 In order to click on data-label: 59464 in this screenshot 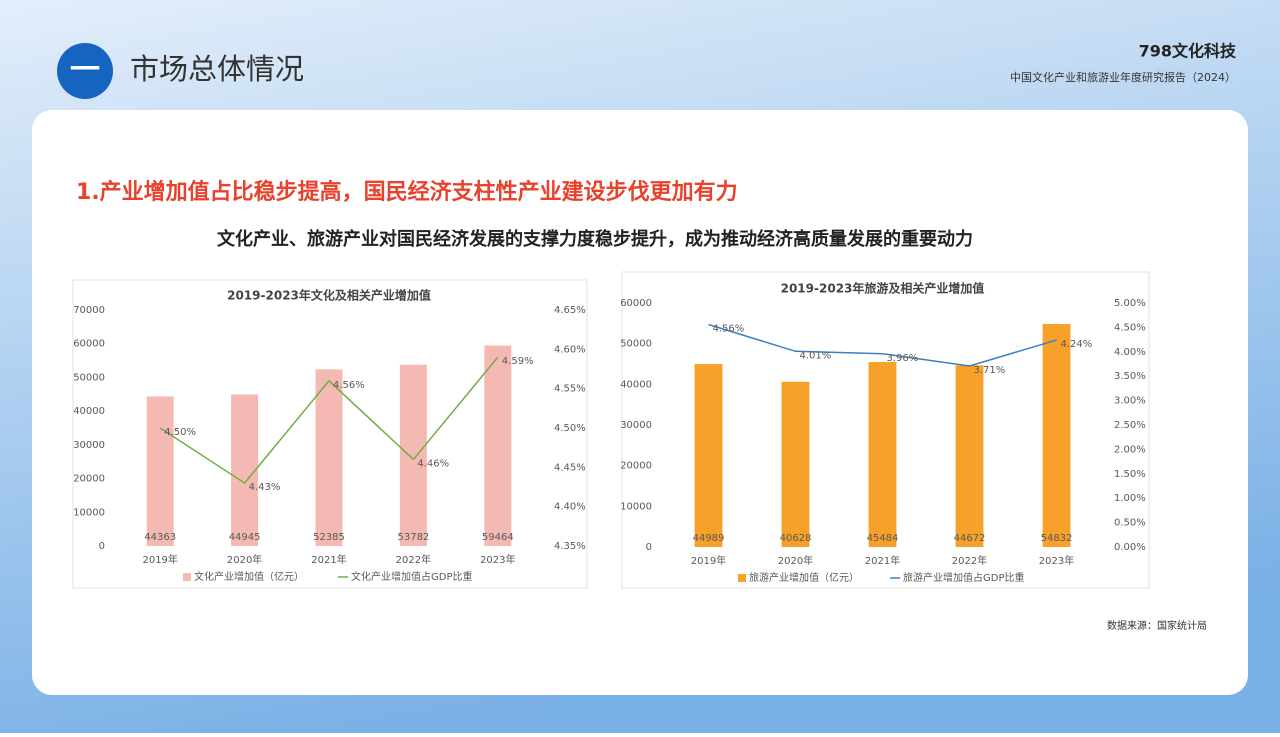, I will do `click(498, 537)`.